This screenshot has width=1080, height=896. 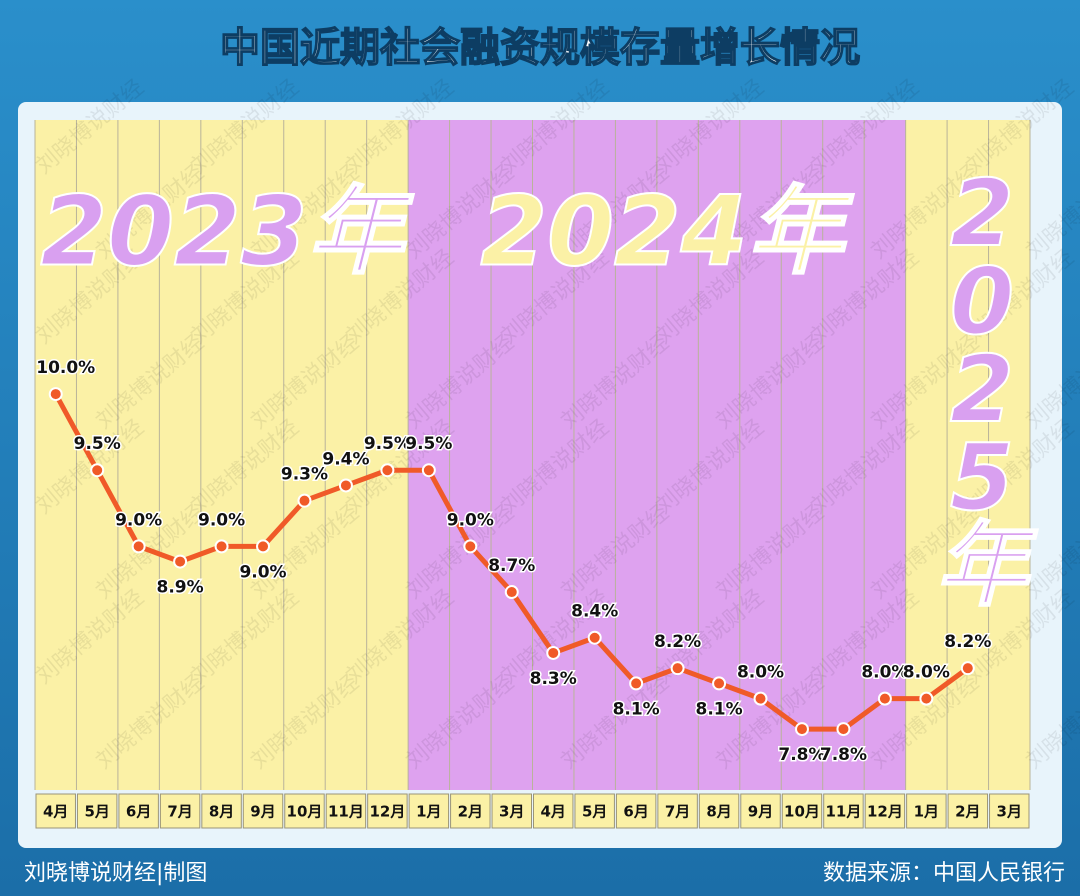 What do you see at coordinates (227, 231) in the screenshot?
I see `year-label: 2023年` at bounding box center [227, 231].